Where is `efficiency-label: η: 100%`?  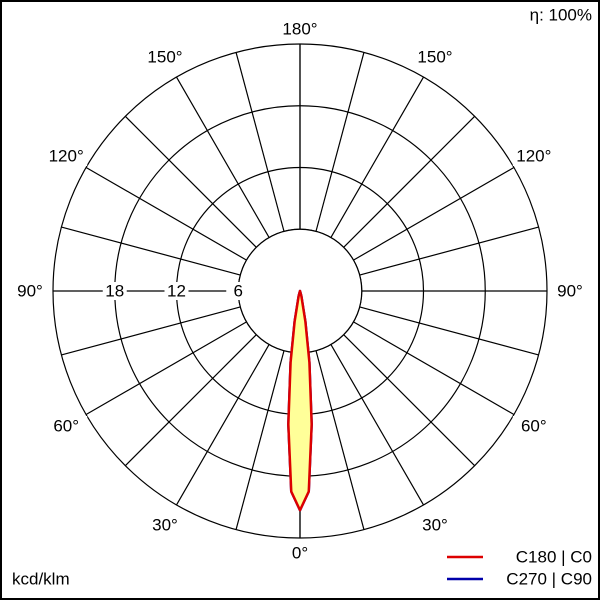 efficiency-label: η: 100% is located at coordinates (561, 14).